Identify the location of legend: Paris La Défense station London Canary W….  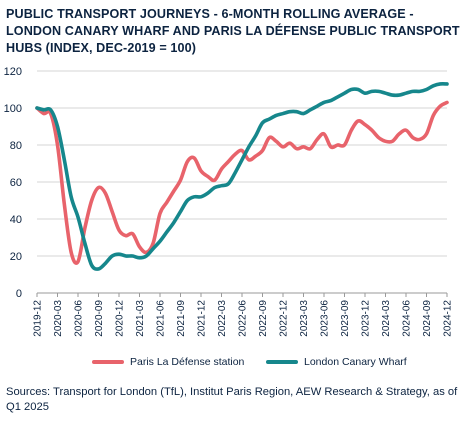
(238, 365).